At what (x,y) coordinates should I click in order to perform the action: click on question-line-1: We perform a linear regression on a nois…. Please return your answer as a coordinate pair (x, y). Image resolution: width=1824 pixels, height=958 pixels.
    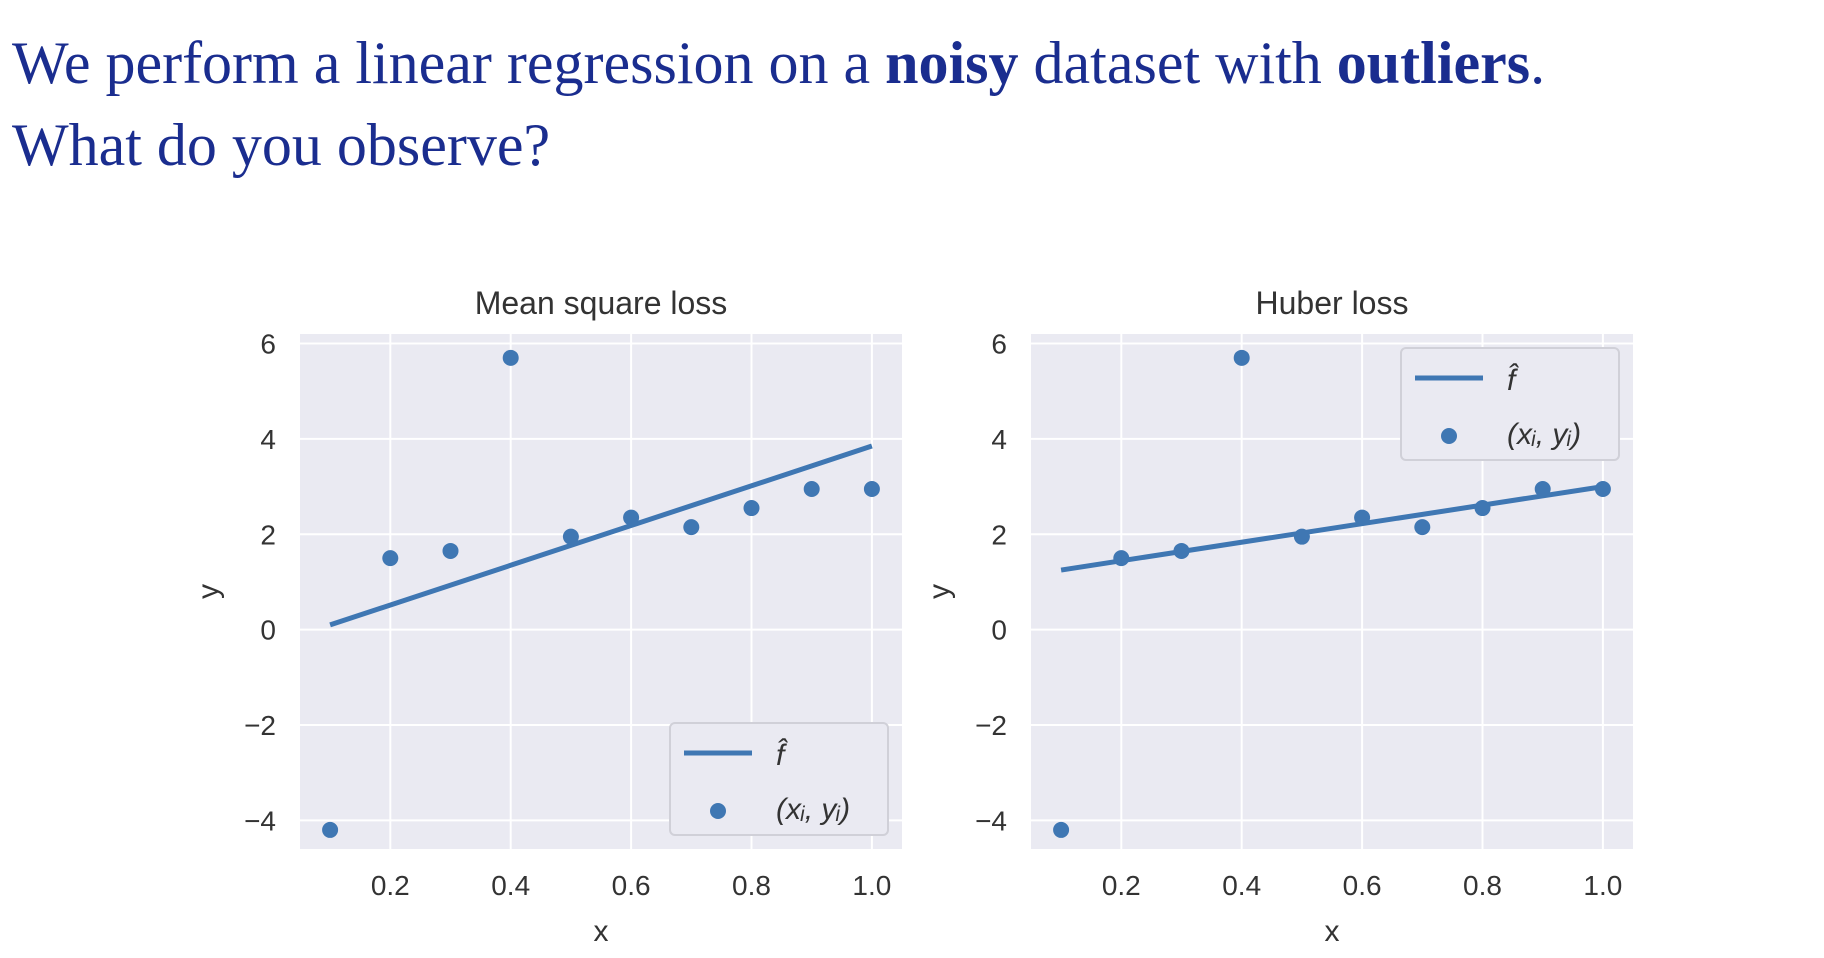
    Looking at the image, I should click on (778, 63).